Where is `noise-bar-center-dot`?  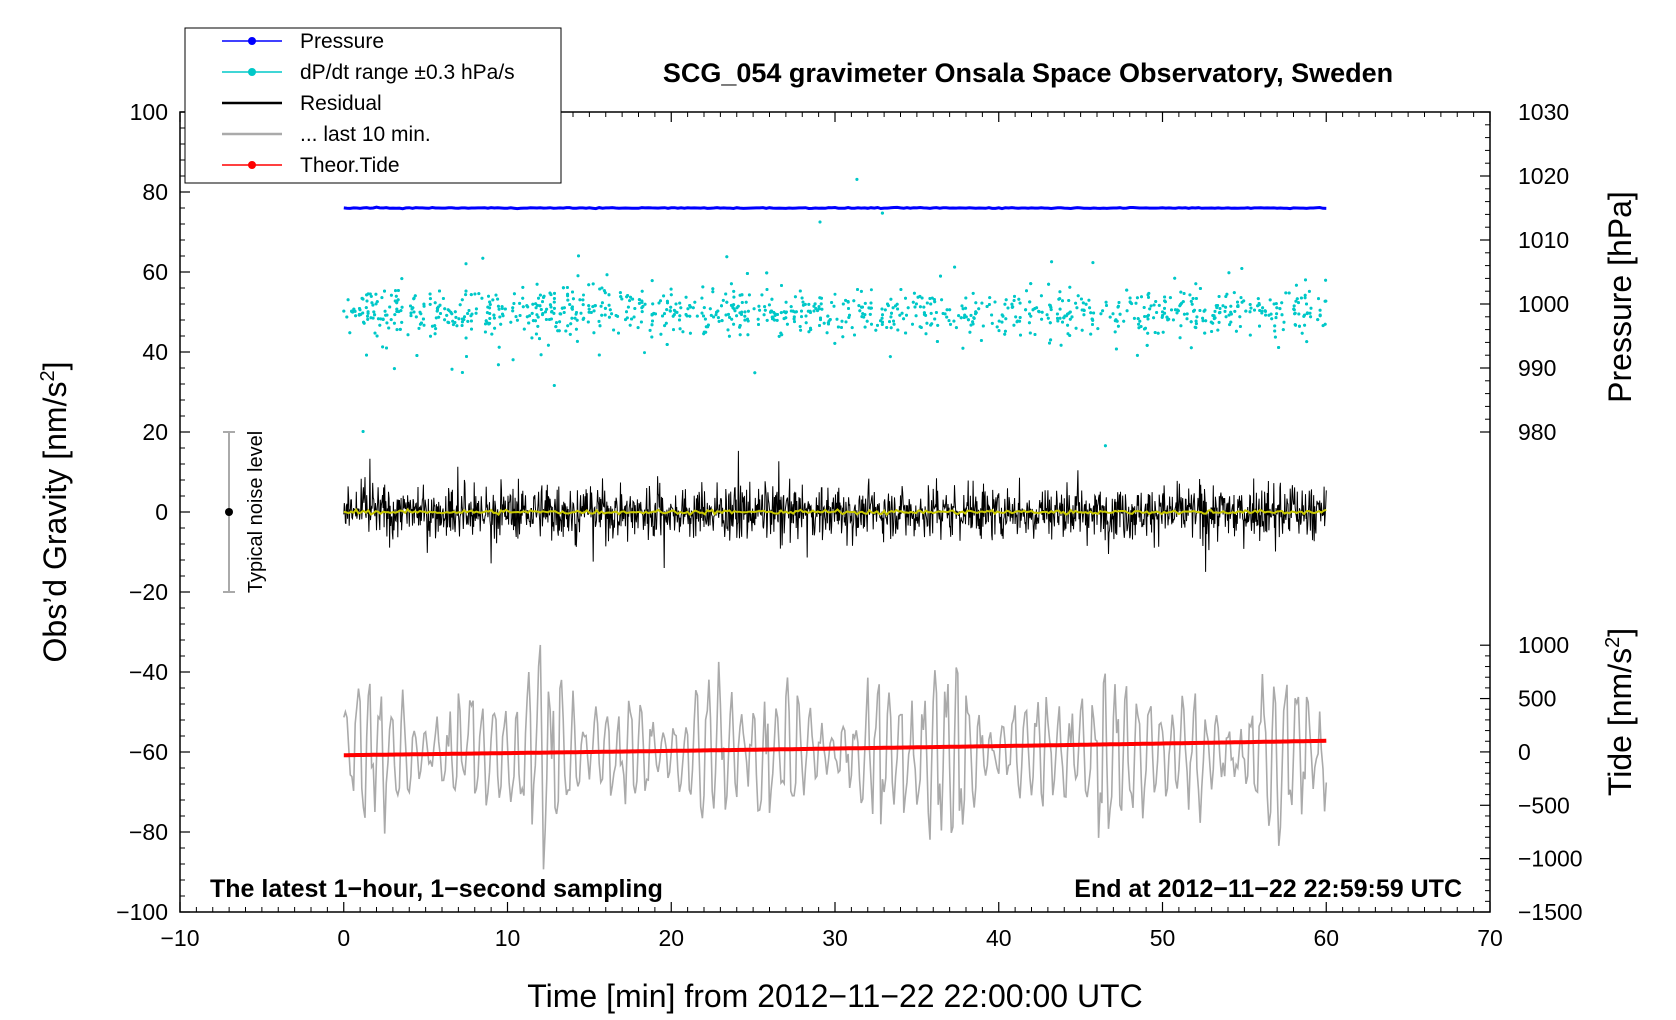 noise-bar-center-dot is located at coordinates (229, 512).